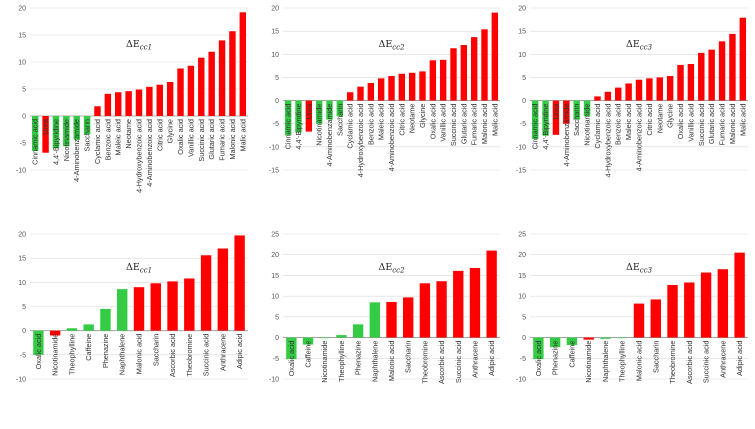  I want to click on category-label: Nicotinamide, so click(324, 362).